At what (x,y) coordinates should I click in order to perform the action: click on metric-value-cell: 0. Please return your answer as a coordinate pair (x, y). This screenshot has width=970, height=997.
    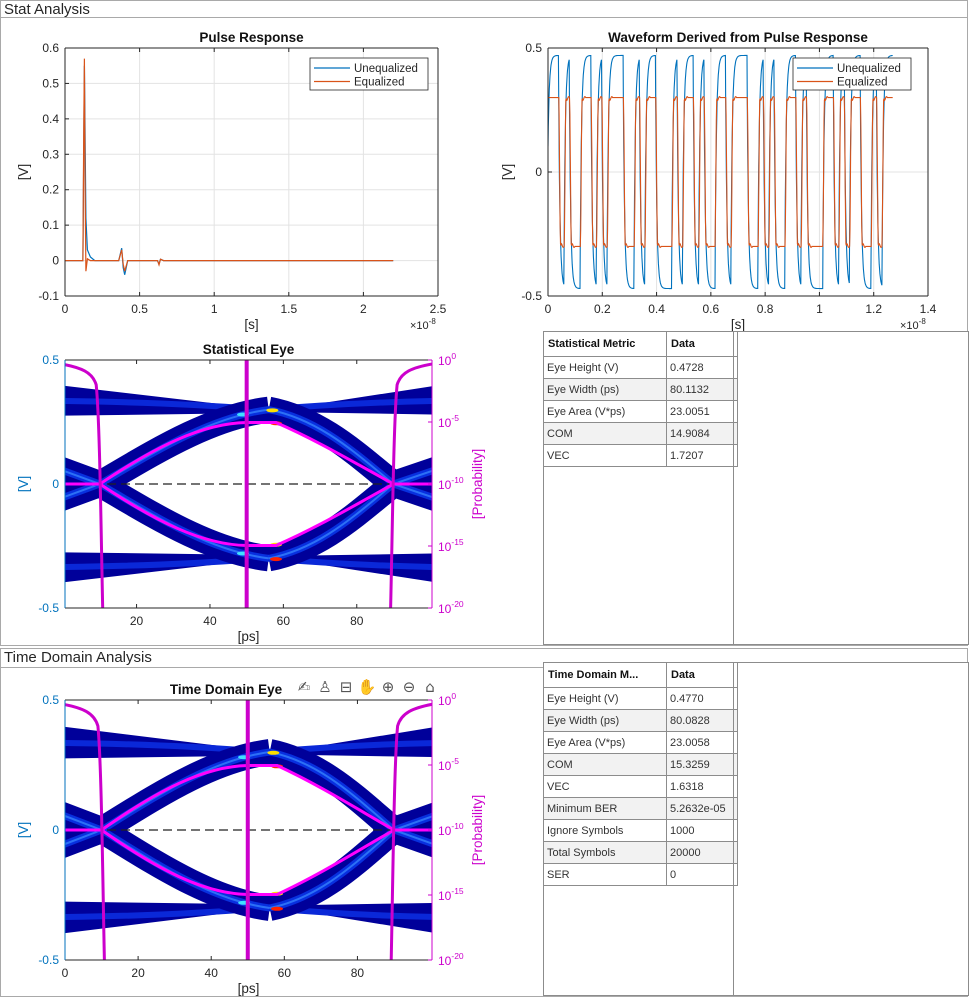
    Looking at the image, I should click on (702, 874).